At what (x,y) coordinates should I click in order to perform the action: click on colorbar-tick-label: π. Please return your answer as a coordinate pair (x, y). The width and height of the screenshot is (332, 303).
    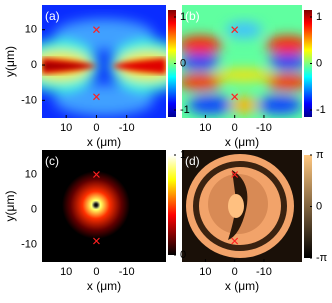
    Looking at the image, I should click on (320, 155).